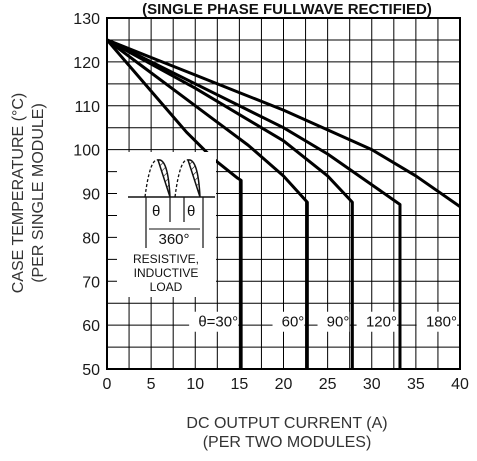 The width and height of the screenshot is (477, 461). What do you see at coordinates (18, 193) in the screenshot?
I see `y-axis-label-line-1: CASE TEMPERATURE (°C)` at bounding box center [18, 193].